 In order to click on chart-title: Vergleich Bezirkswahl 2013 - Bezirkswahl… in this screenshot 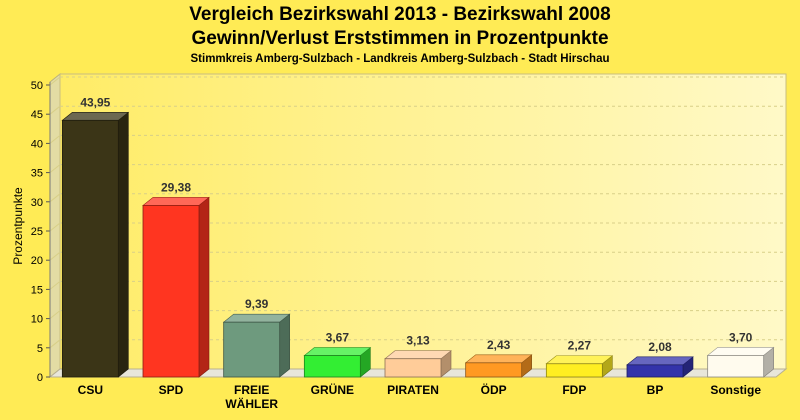, I will do `click(400, 14)`.